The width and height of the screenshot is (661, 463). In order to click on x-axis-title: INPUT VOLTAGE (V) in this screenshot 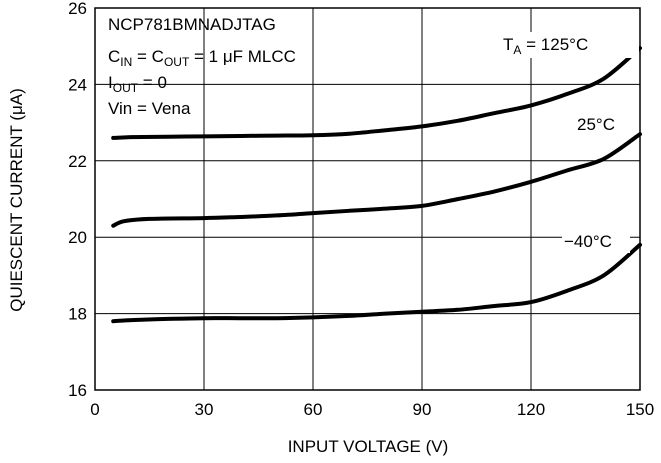, I will do `click(368, 446)`.